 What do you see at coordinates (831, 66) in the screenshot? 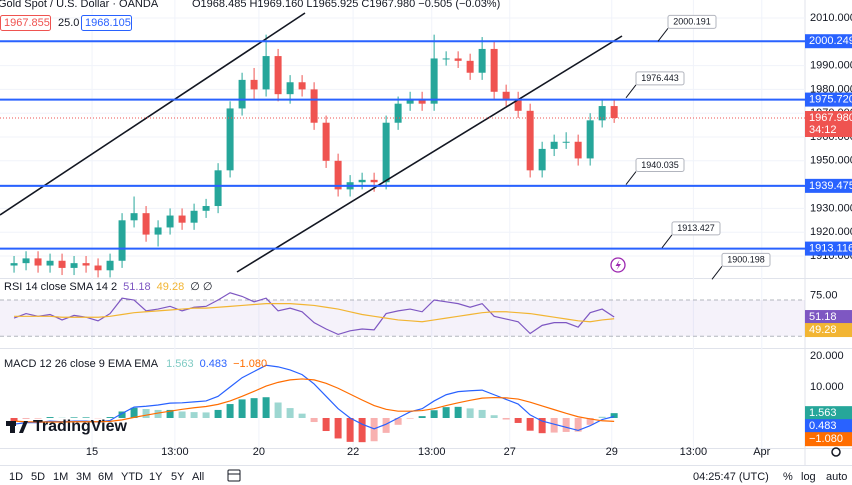
I see `y-tick-label: 1990.000` at bounding box center [831, 66].